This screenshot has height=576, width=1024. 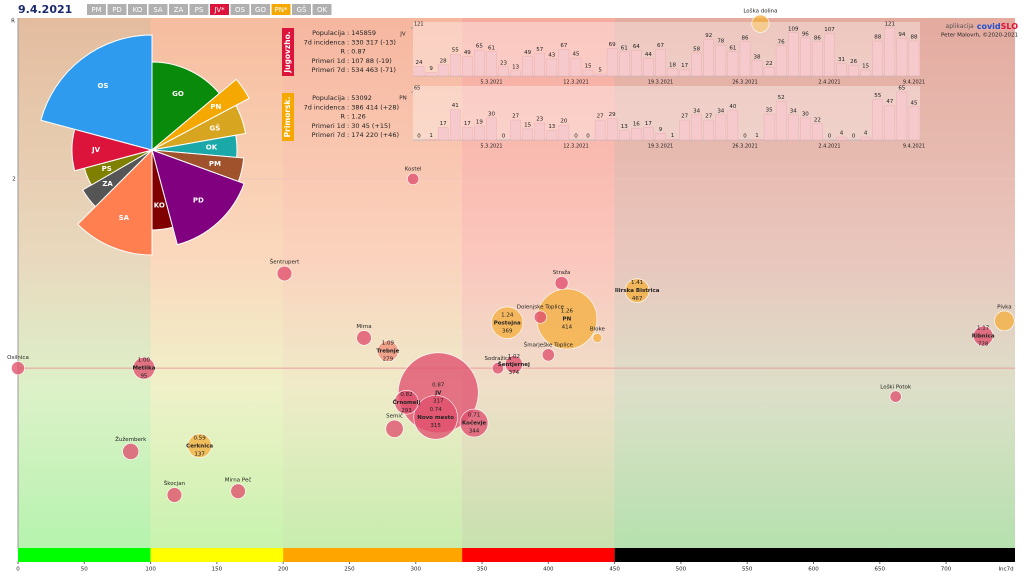 What do you see at coordinates (539, 50) in the screenshot?
I see `bar-value: 57` at bounding box center [539, 50].